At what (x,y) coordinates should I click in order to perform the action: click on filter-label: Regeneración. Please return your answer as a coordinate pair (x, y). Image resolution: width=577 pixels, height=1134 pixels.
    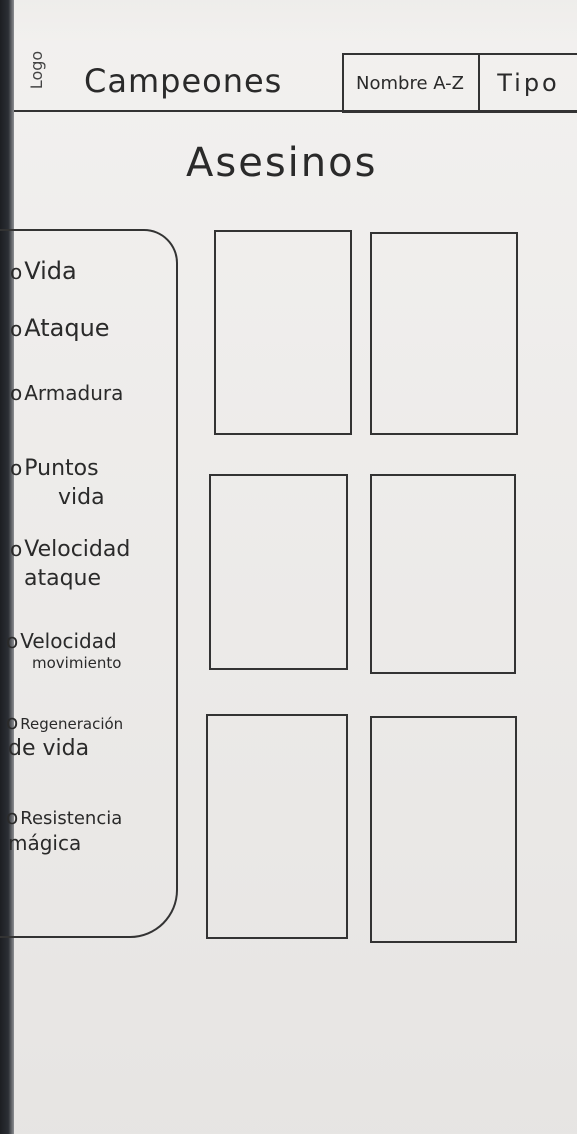
    Looking at the image, I should click on (72, 724).